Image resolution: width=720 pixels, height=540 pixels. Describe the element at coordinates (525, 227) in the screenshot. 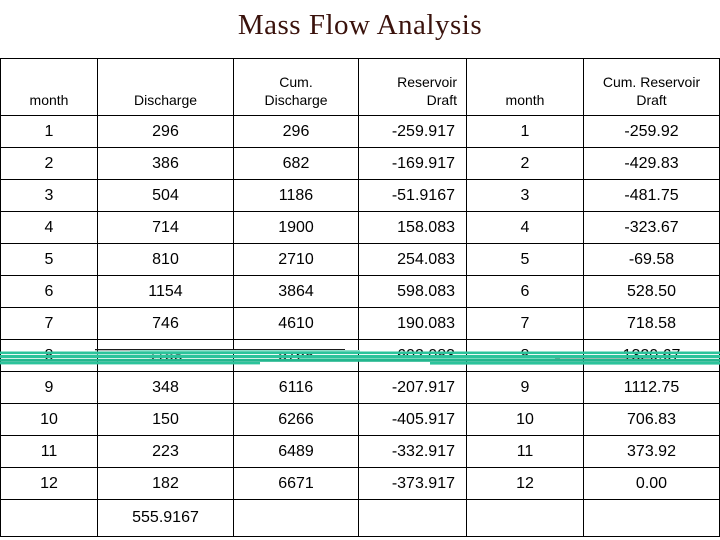

I see `table-cell-month-right: 4` at that location.